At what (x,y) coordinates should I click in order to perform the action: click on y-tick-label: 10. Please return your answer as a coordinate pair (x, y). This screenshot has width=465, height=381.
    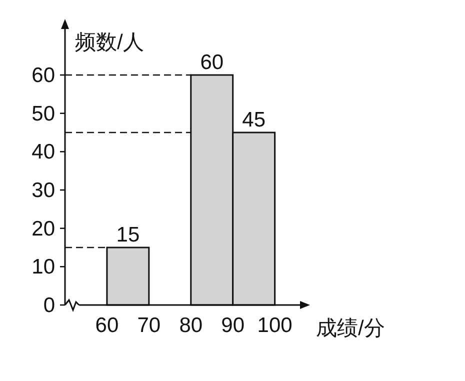
    Looking at the image, I should click on (43, 267).